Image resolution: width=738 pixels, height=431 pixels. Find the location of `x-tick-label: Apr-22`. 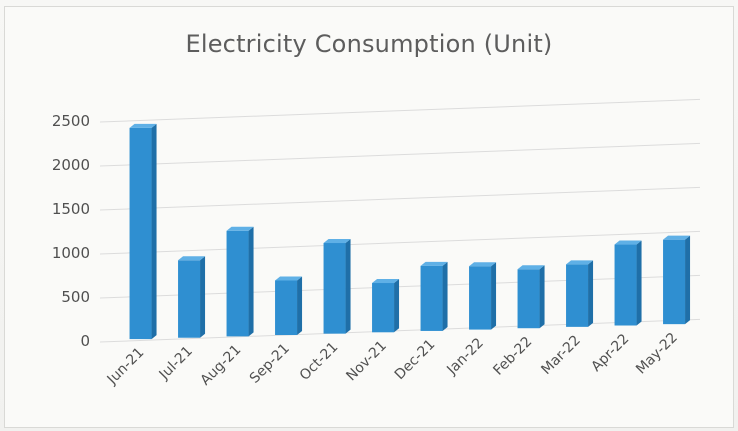

x-tick-label: Apr-22 is located at coordinates (610, 353).